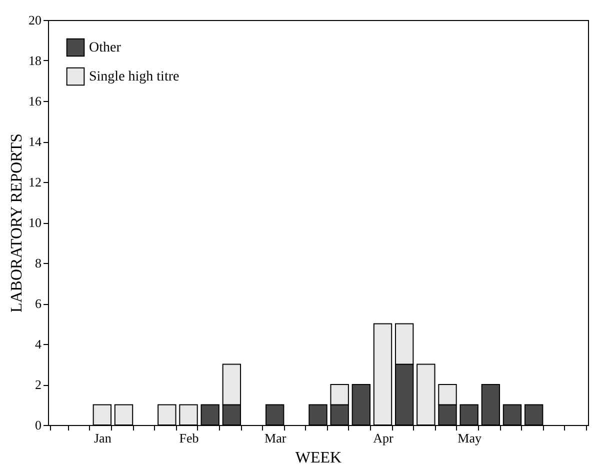 The width and height of the screenshot is (608, 469). I want to click on y-tick-label: 18, so click(35, 60).